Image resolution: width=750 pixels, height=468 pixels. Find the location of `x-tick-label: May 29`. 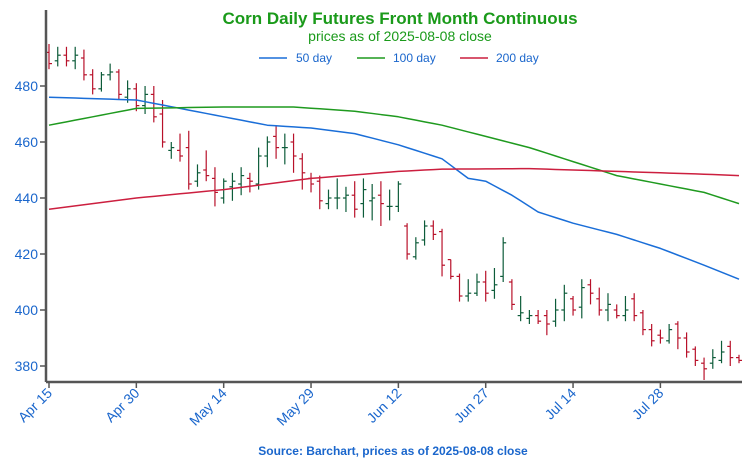

x-tick-label: May 29 is located at coordinates (295, 407).